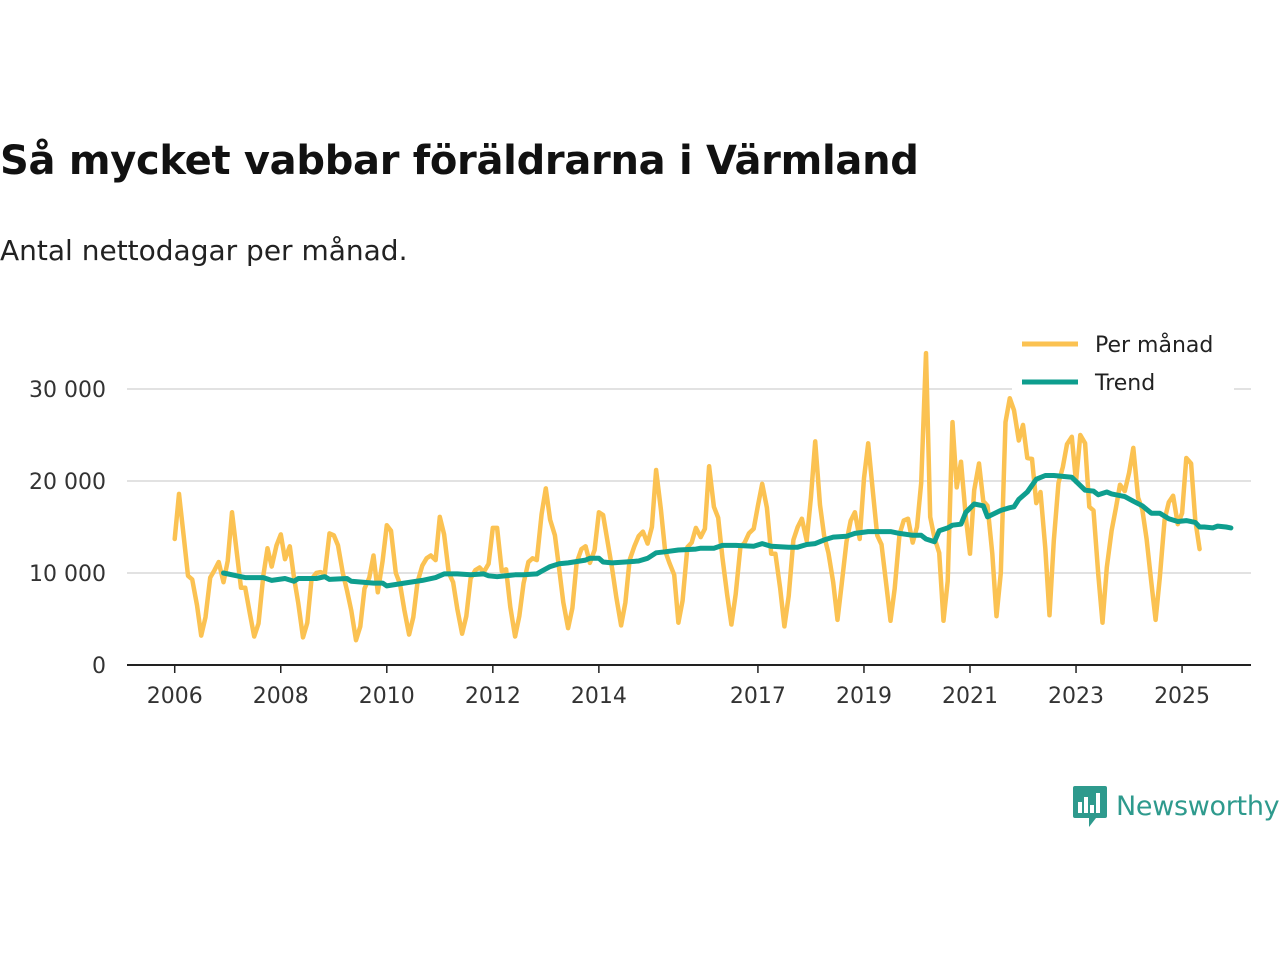 The height and width of the screenshot is (960, 1280). What do you see at coordinates (727, 531) in the screenshot?
I see `series-line-trend` at bounding box center [727, 531].